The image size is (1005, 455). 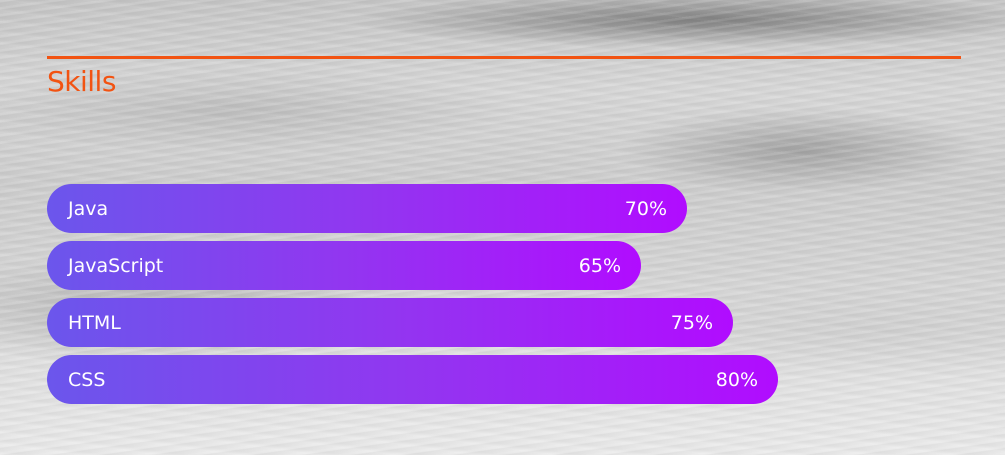 What do you see at coordinates (390, 322) in the screenshot?
I see `skill-bar-html: HTML 75%` at bounding box center [390, 322].